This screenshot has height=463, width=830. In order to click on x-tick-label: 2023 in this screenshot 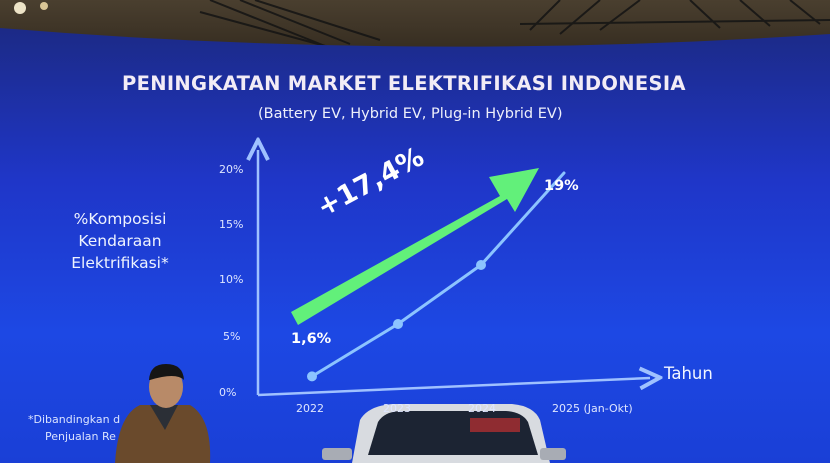, I will do `click(397, 408)`.